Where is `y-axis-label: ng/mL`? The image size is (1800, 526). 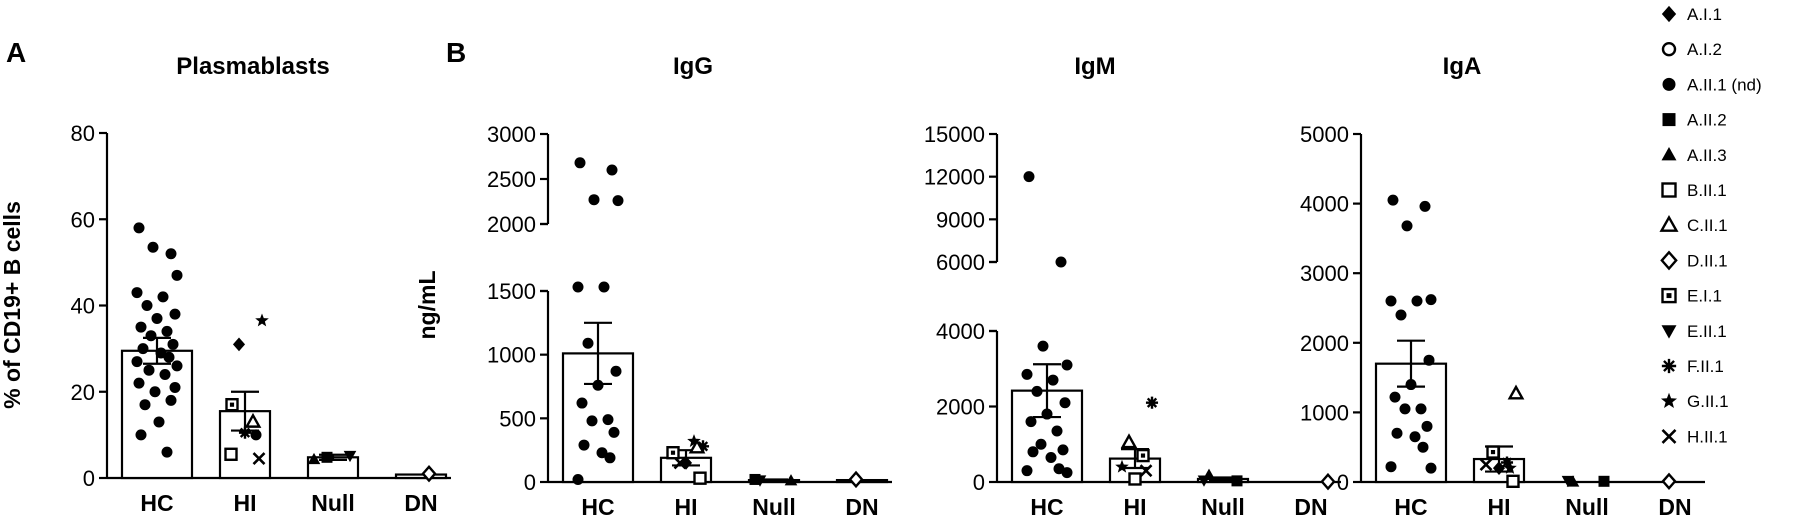 y-axis-label: ng/mL is located at coordinates (427, 305).